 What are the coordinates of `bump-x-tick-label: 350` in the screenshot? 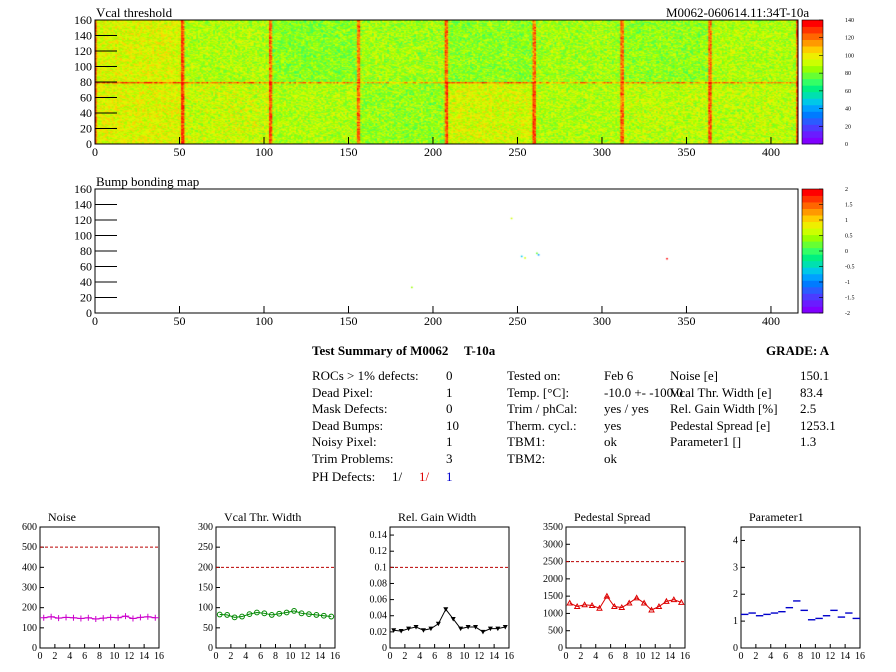 It's located at (686, 321).